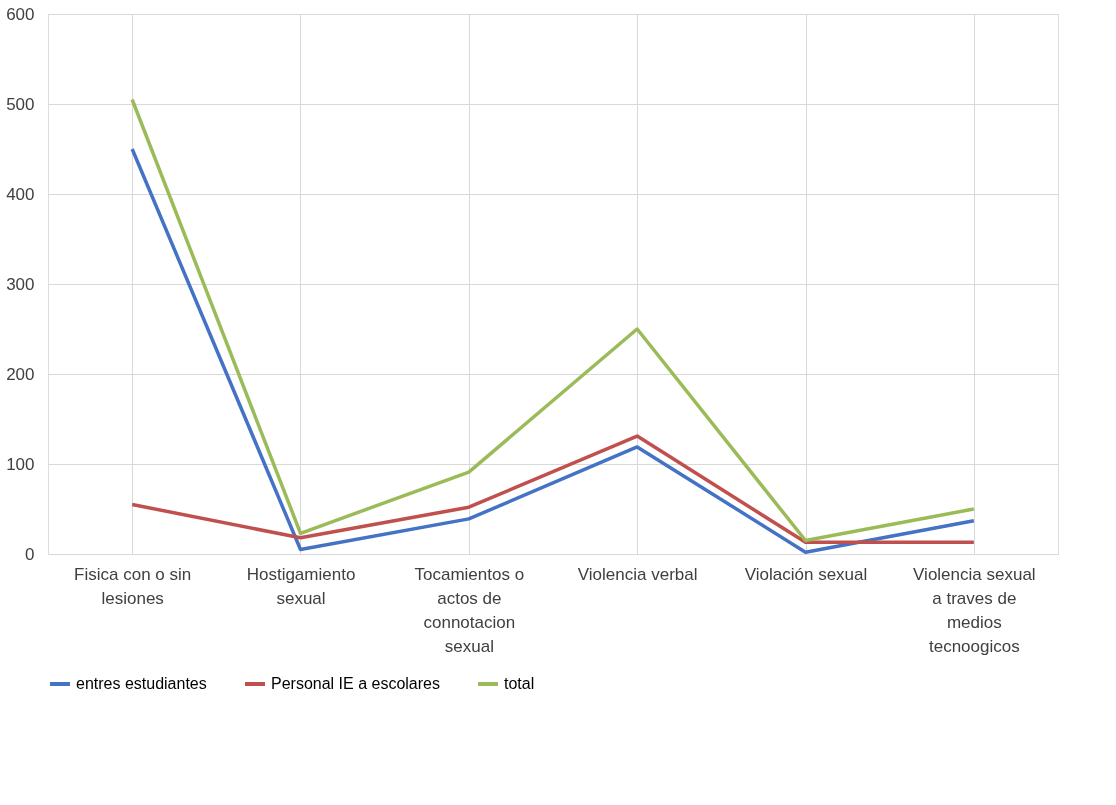 The height and width of the screenshot is (805, 1116). Describe the element at coordinates (20, 14) in the screenshot. I see `y-tick-label: 600` at that location.